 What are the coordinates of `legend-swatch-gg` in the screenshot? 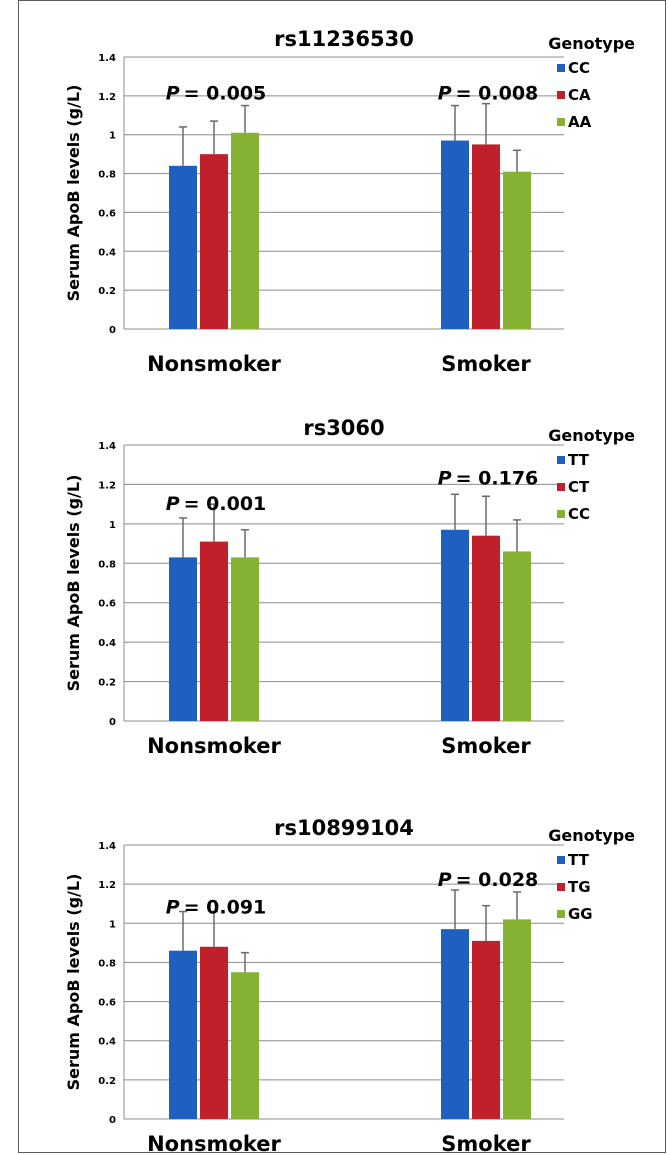 It's located at (561, 914).